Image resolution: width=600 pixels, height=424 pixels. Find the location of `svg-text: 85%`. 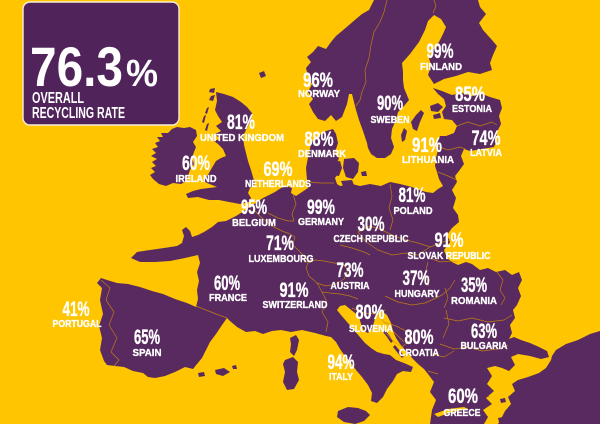

svg-text: 85% is located at coordinates (470, 94).